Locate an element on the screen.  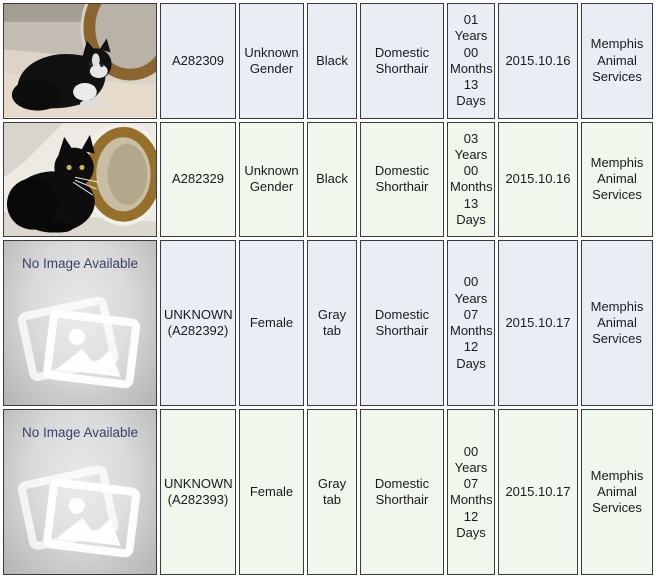
cat-photo-black-white is located at coordinates (80, 61).